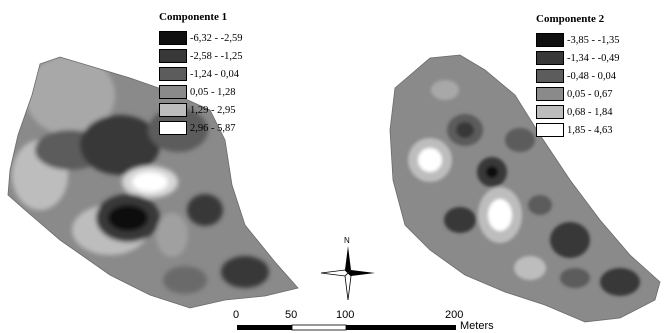 This screenshot has width=667, height=333. I want to click on north-arrow-icon, so click(347, 273).